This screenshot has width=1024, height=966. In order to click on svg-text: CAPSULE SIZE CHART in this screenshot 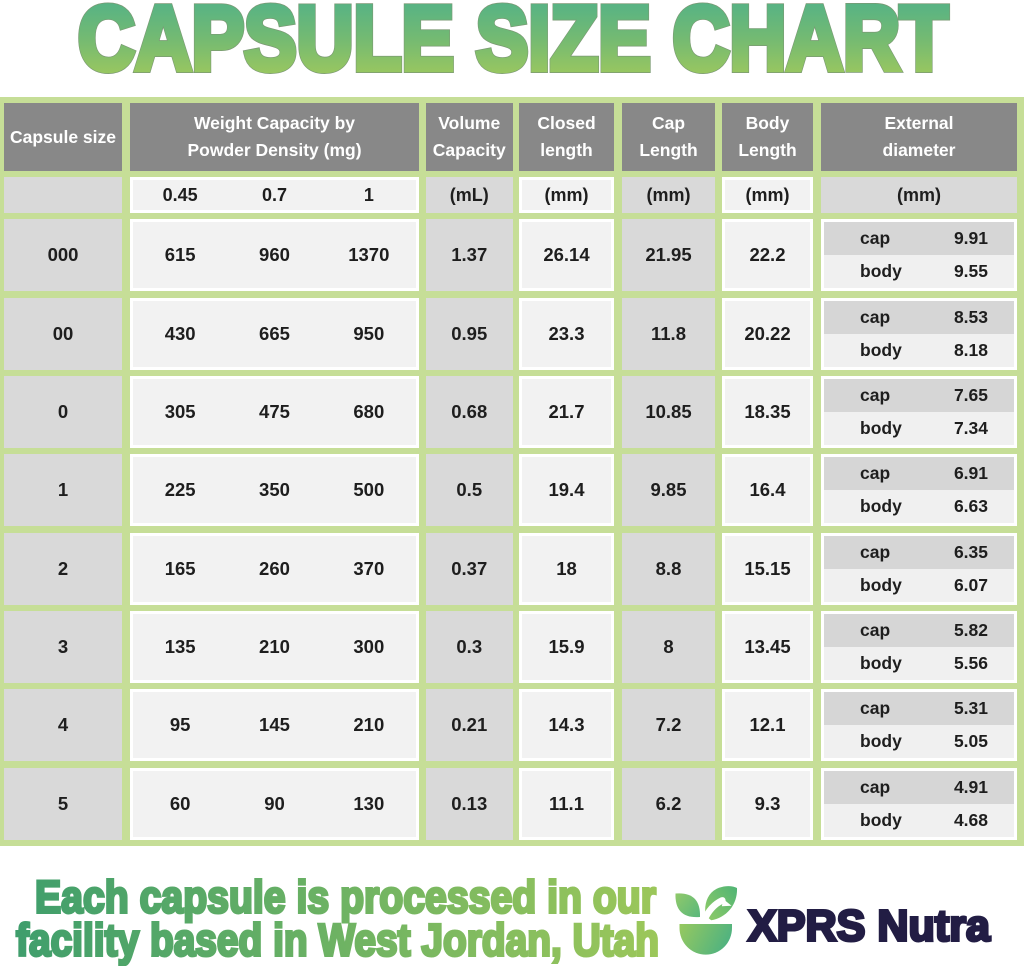, I will do `click(513, 45)`.